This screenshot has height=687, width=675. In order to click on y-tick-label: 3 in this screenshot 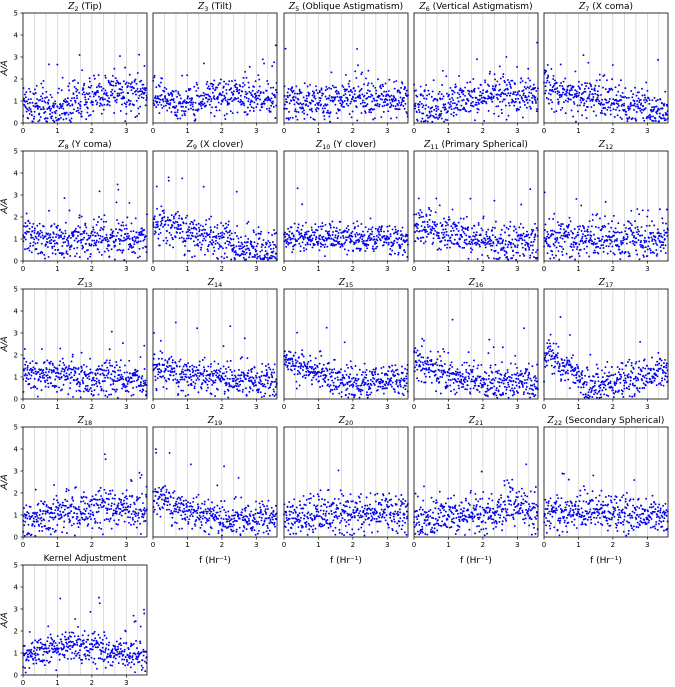, I will do `click(16, 334)`.